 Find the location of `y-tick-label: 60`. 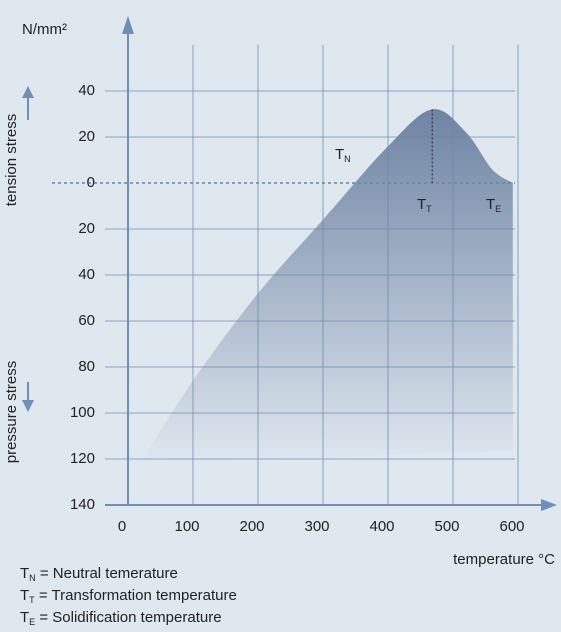

y-tick-label: 60 is located at coordinates (86, 320).